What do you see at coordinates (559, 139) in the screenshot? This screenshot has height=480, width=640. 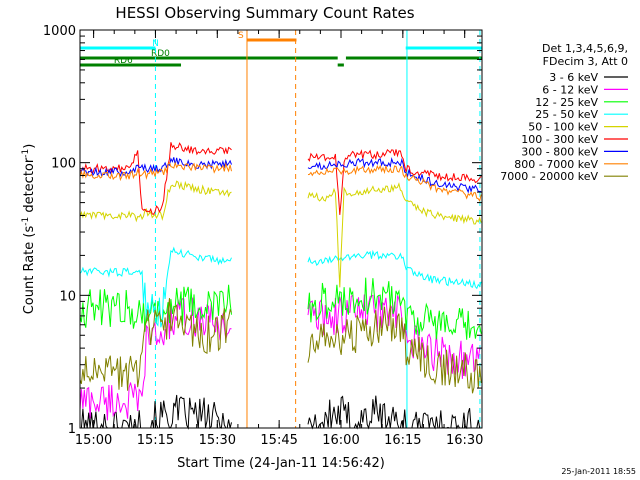 I see `legend-label-100-300-kev: 100 - 300 keV` at bounding box center [559, 139].